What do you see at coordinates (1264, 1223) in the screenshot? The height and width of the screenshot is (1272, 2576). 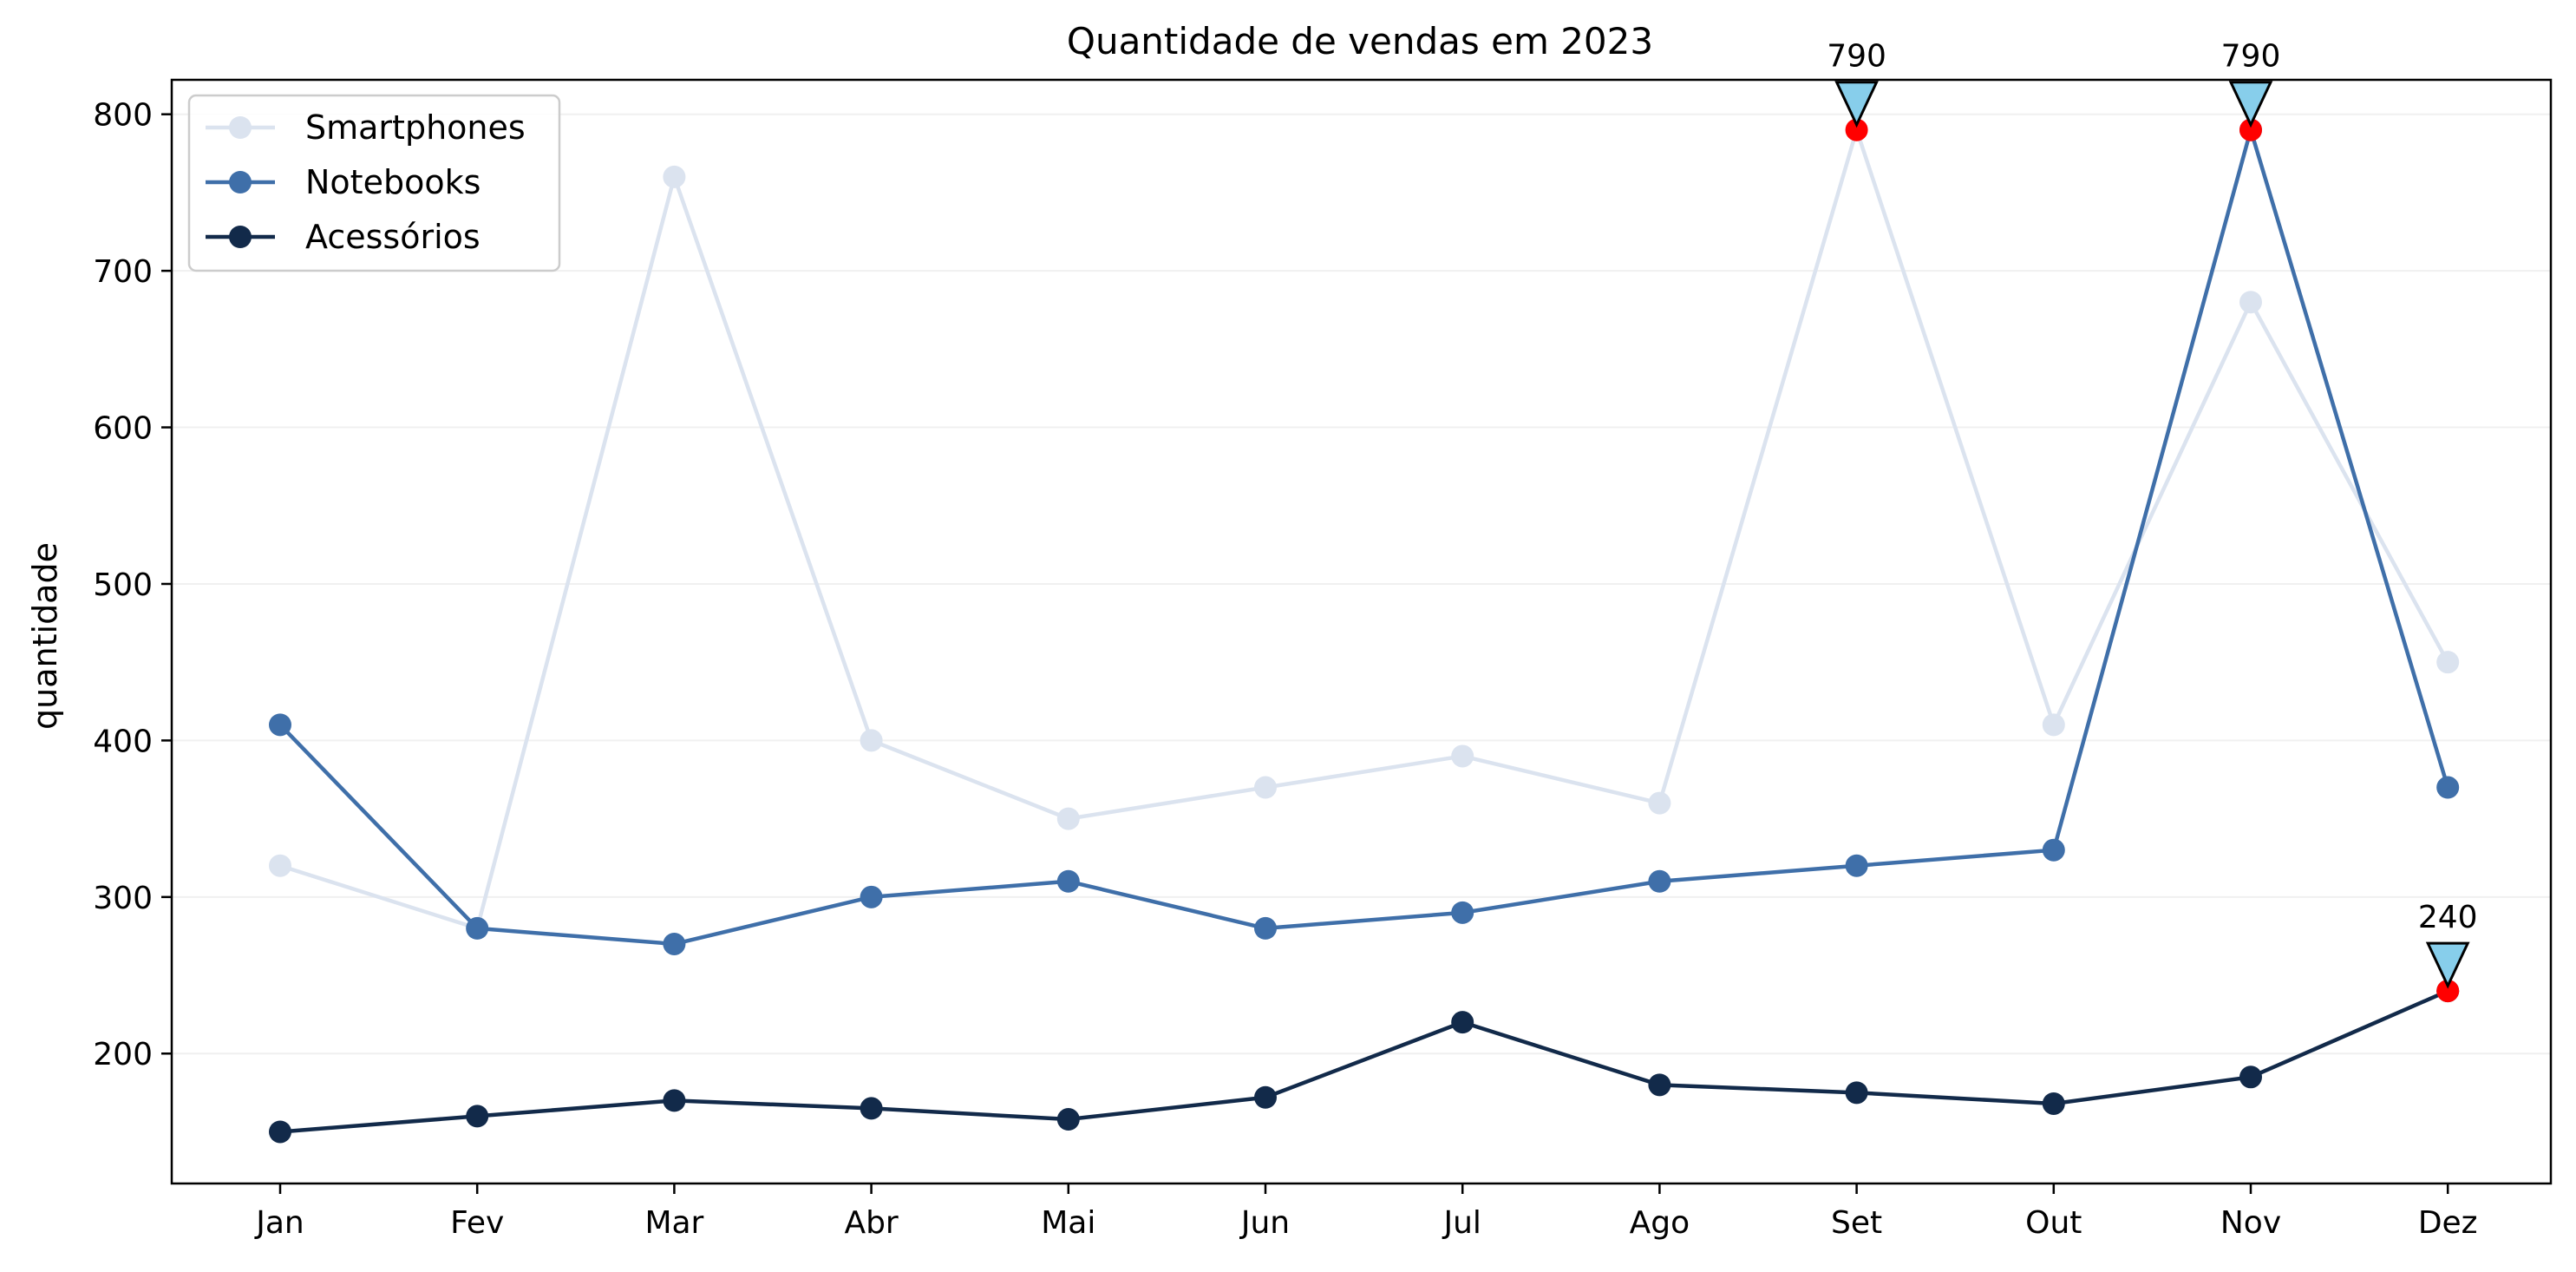 I see `x-tick-label: Jun` at bounding box center [1264, 1223].